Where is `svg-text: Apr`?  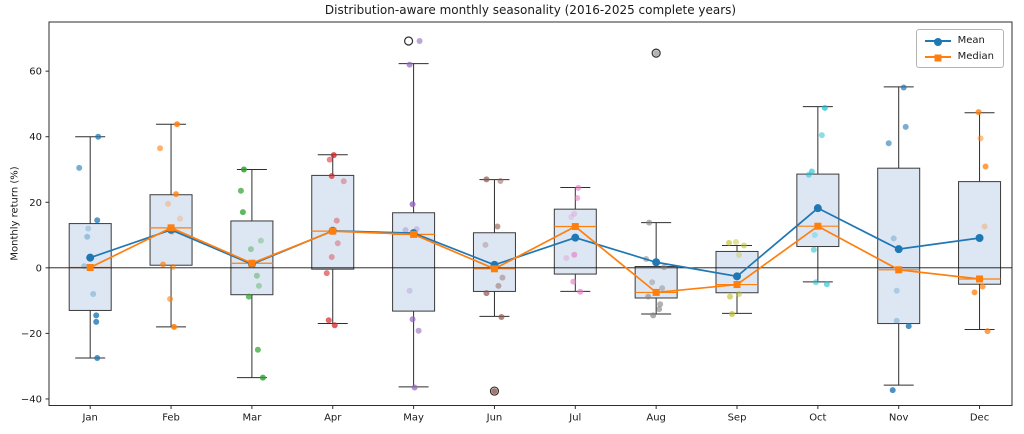
svg-text: Apr is located at coordinates (333, 418).